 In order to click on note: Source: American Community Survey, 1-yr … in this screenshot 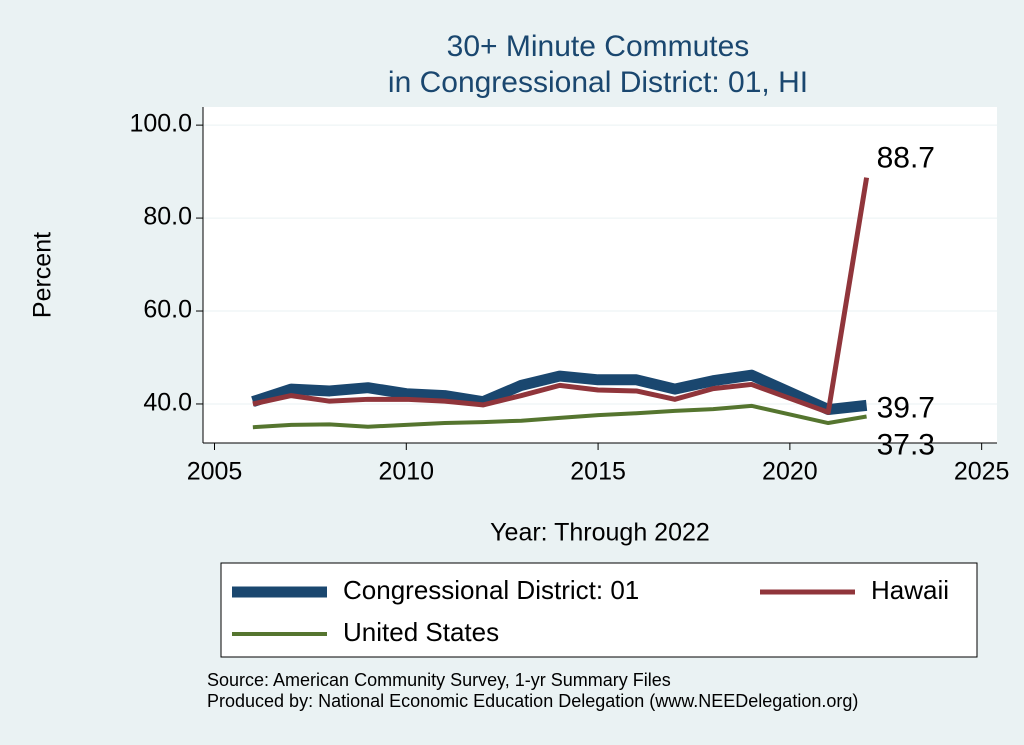, I will do `click(439, 680)`.